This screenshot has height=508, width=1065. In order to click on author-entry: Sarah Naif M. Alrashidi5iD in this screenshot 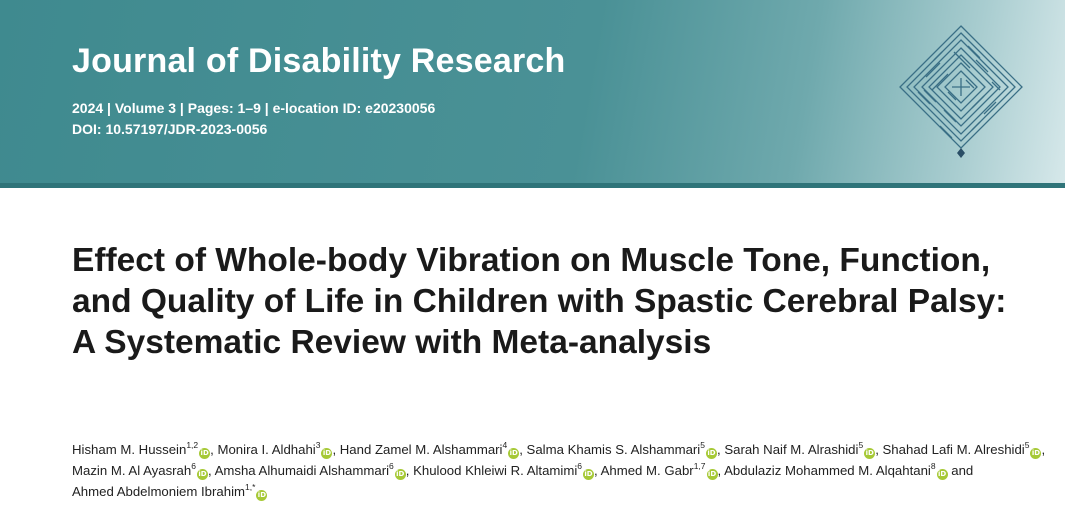, I will do `click(800, 449)`.